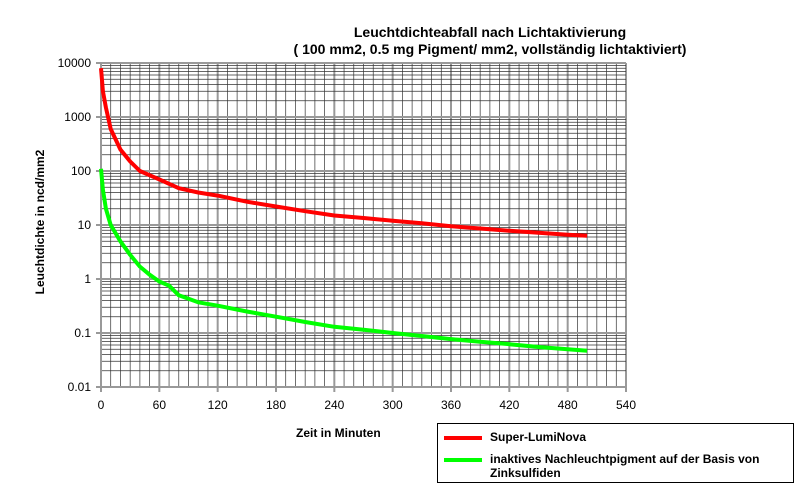  I want to click on y-tick-label: 10000, so click(75, 63).